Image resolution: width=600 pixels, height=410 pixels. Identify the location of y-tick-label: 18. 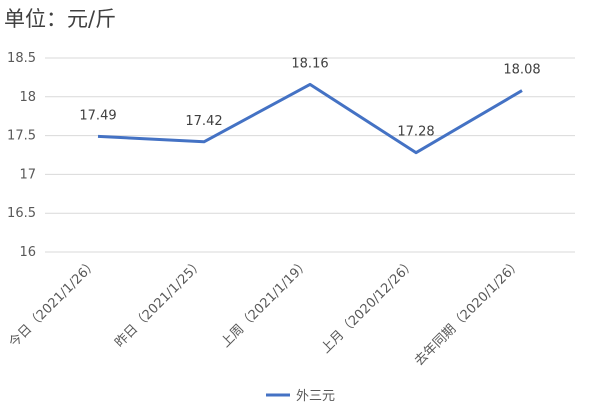
(27, 97).